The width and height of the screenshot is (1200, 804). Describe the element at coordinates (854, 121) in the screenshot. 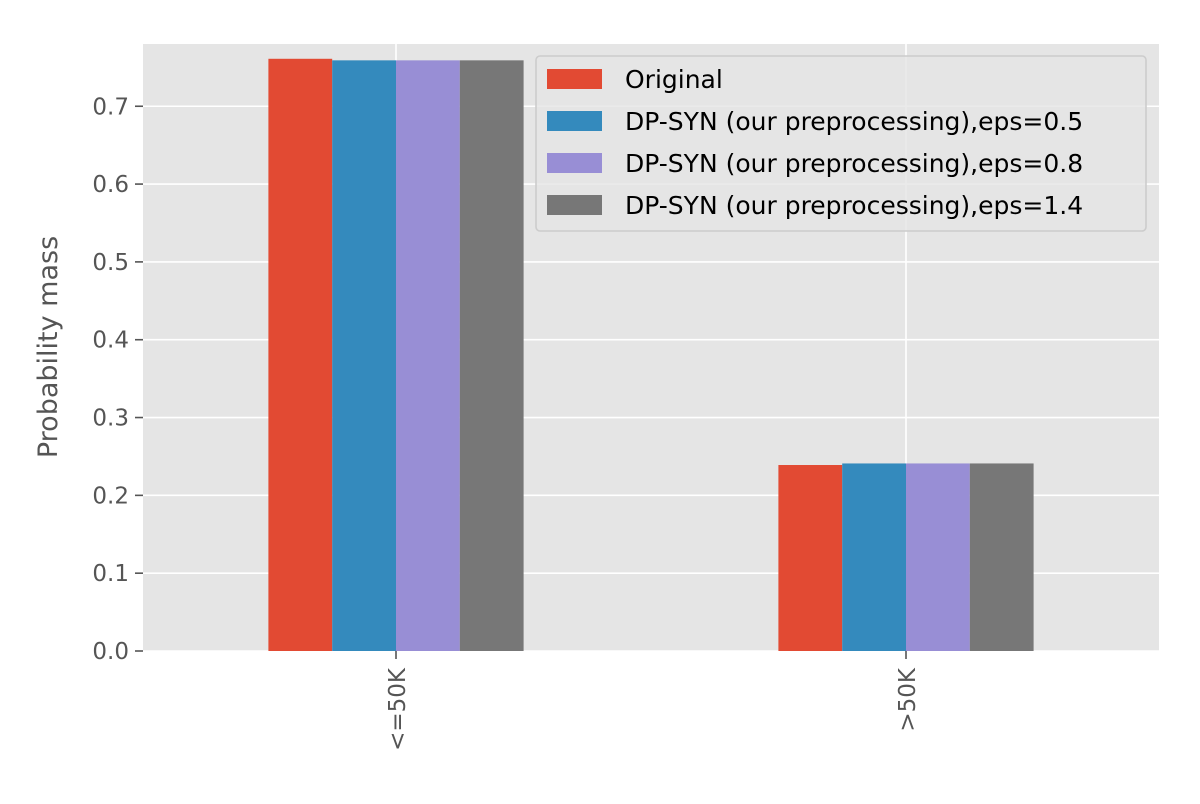

I see `legend-label: DP-SYN (our preprocessing),eps=0.5` at that location.